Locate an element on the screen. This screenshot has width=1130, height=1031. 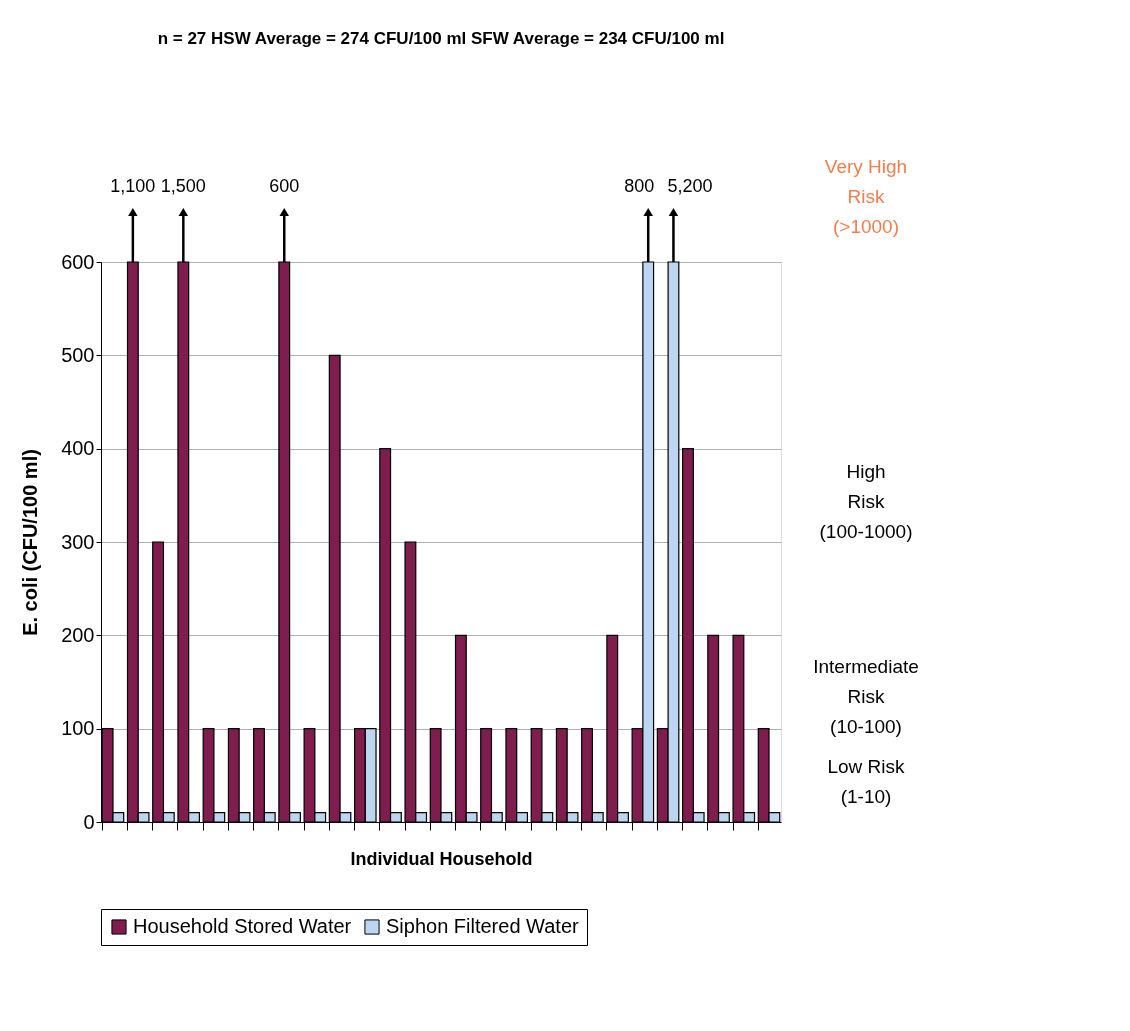
y-tick-label: 200 is located at coordinates (78, 634).